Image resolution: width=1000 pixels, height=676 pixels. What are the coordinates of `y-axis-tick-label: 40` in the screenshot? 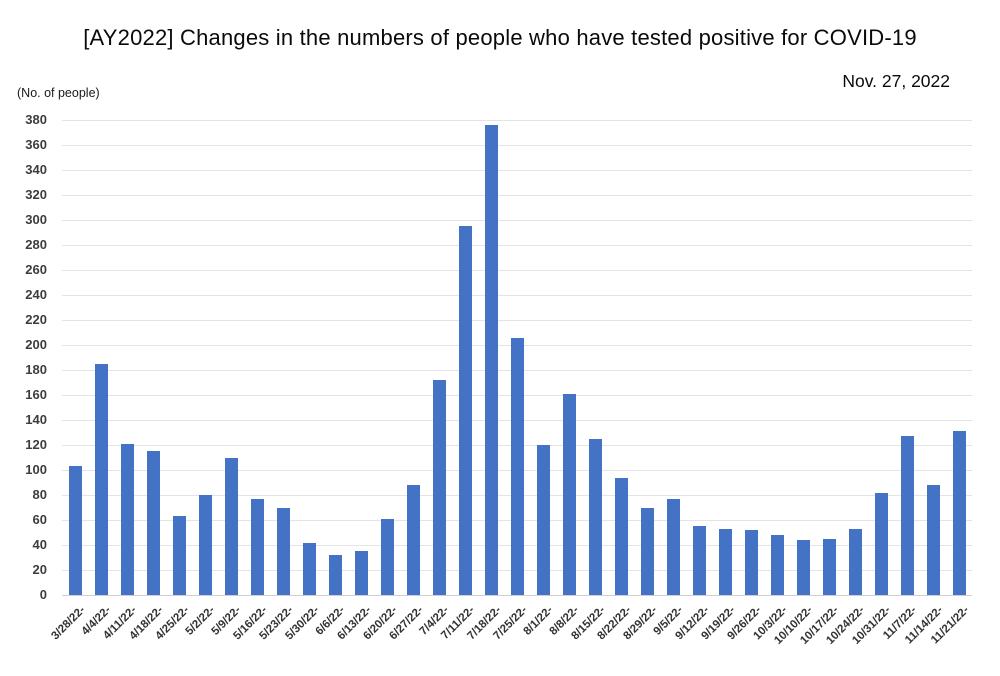 It's located at (39, 544).